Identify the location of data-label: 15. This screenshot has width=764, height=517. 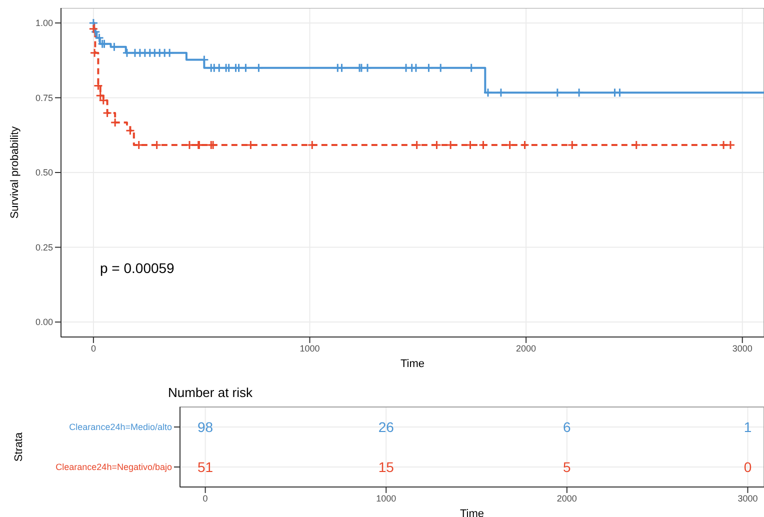
(386, 467).